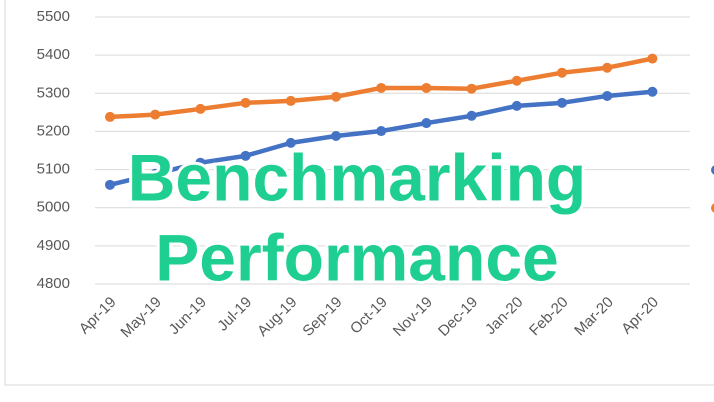  Describe the element at coordinates (140, 317) in the screenshot. I see `x-tick-label: May-19` at that location.